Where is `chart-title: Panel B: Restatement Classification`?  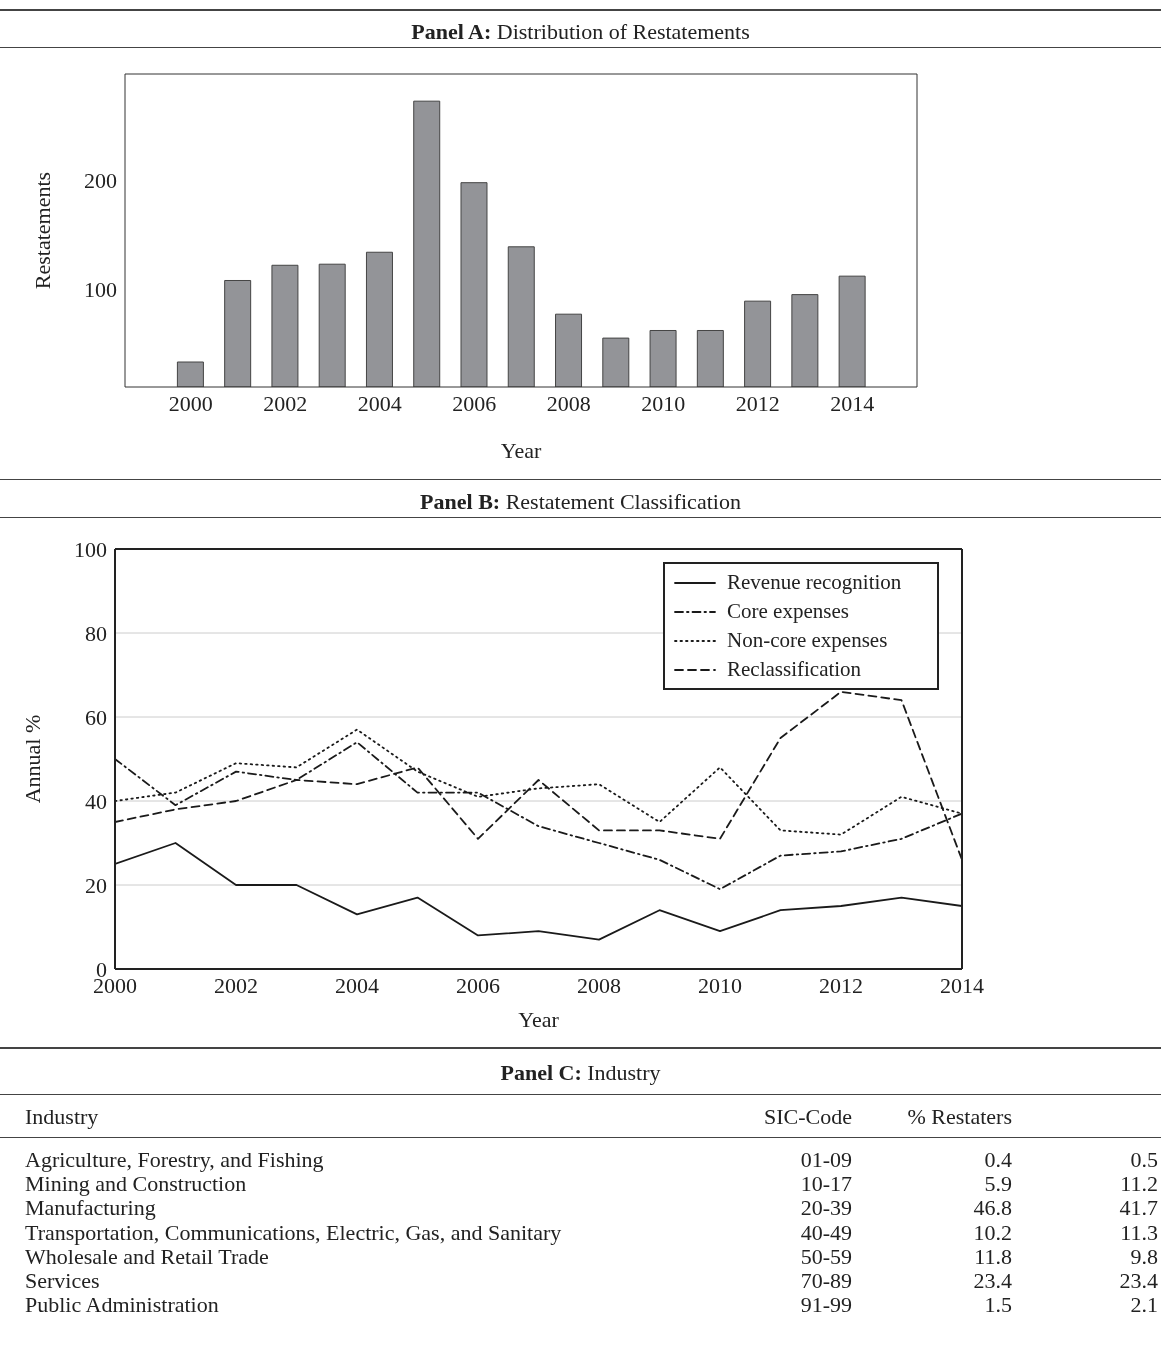
chart-title: Panel B: Restatement Classification is located at coordinates (580, 502).